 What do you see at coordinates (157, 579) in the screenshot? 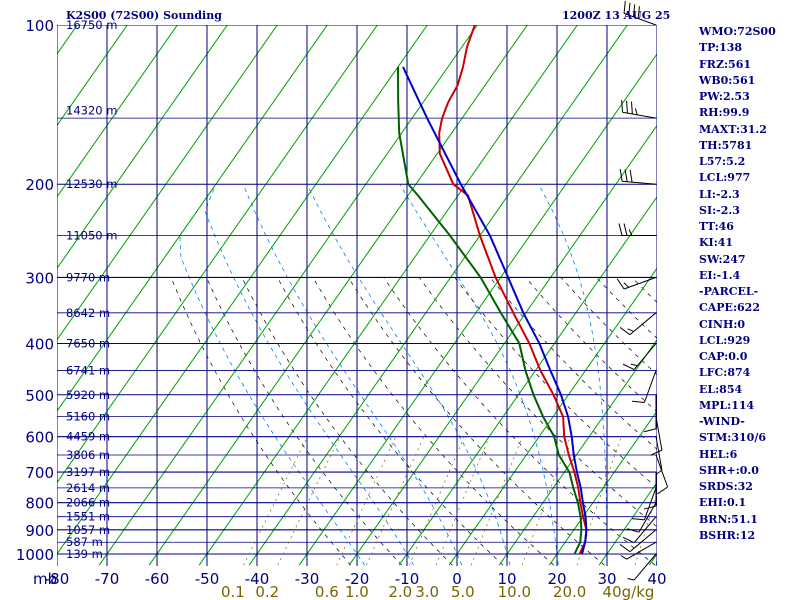
I see `temperature-tick-label: -60` at bounding box center [157, 579].